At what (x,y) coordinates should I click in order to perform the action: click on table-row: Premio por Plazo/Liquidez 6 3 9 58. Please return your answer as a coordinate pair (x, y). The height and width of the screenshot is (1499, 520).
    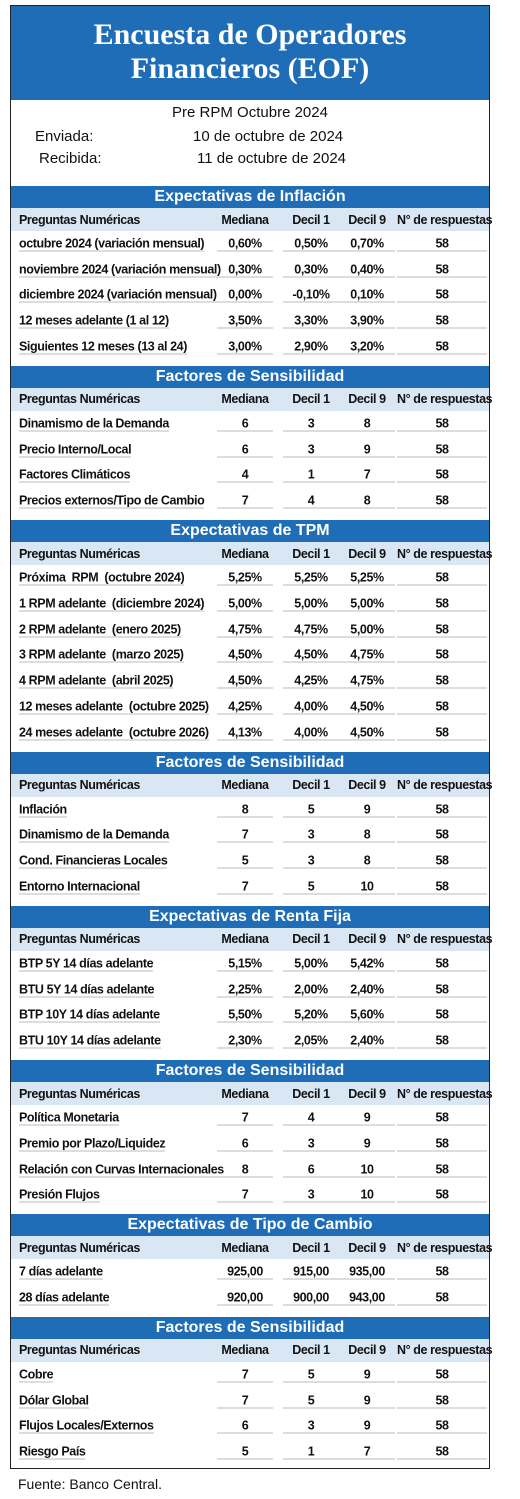
    Looking at the image, I should click on (250, 1144).